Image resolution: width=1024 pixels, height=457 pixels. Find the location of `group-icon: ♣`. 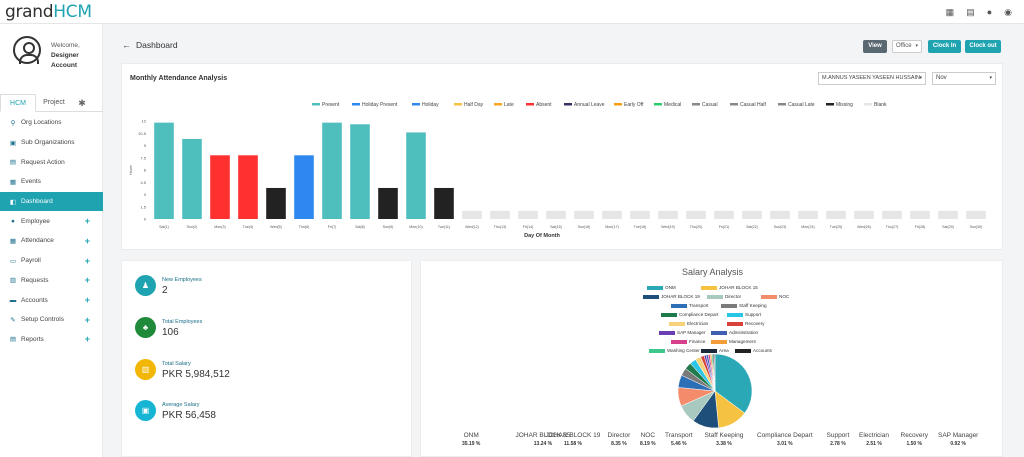

group-icon: ♣ is located at coordinates (145, 327).